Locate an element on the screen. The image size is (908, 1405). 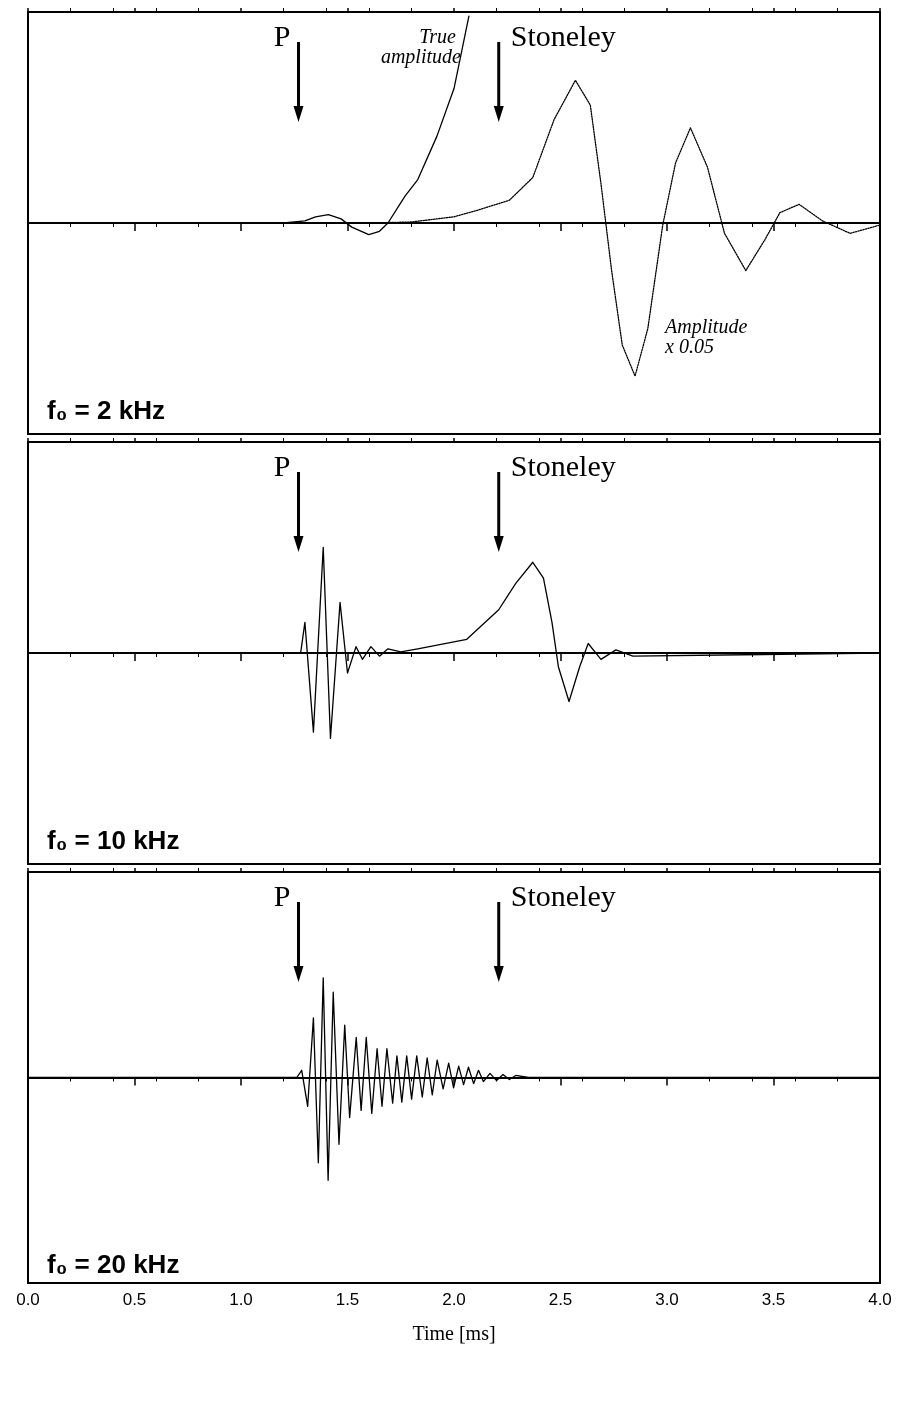
x-tick-label: 0.0 is located at coordinates (28, 1299).